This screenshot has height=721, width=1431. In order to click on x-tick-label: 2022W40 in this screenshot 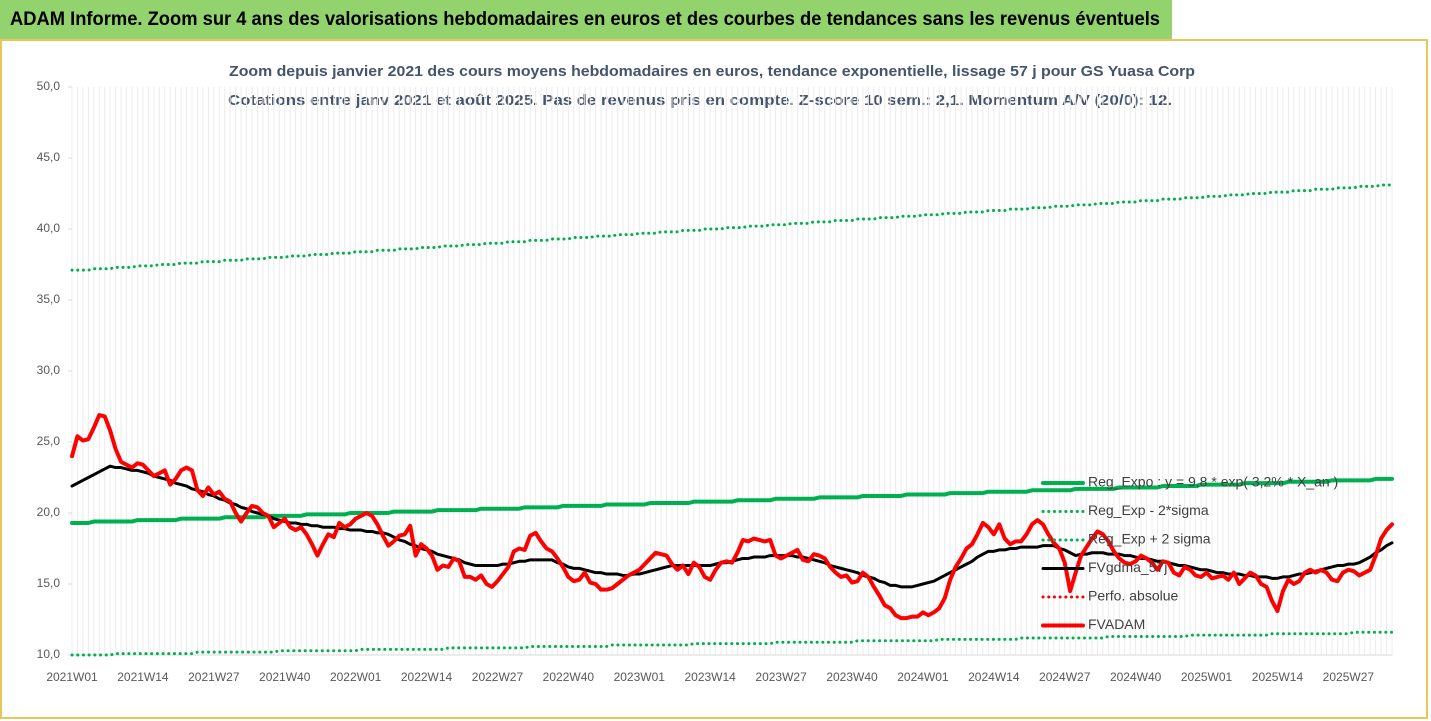, I will do `click(569, 677)`.